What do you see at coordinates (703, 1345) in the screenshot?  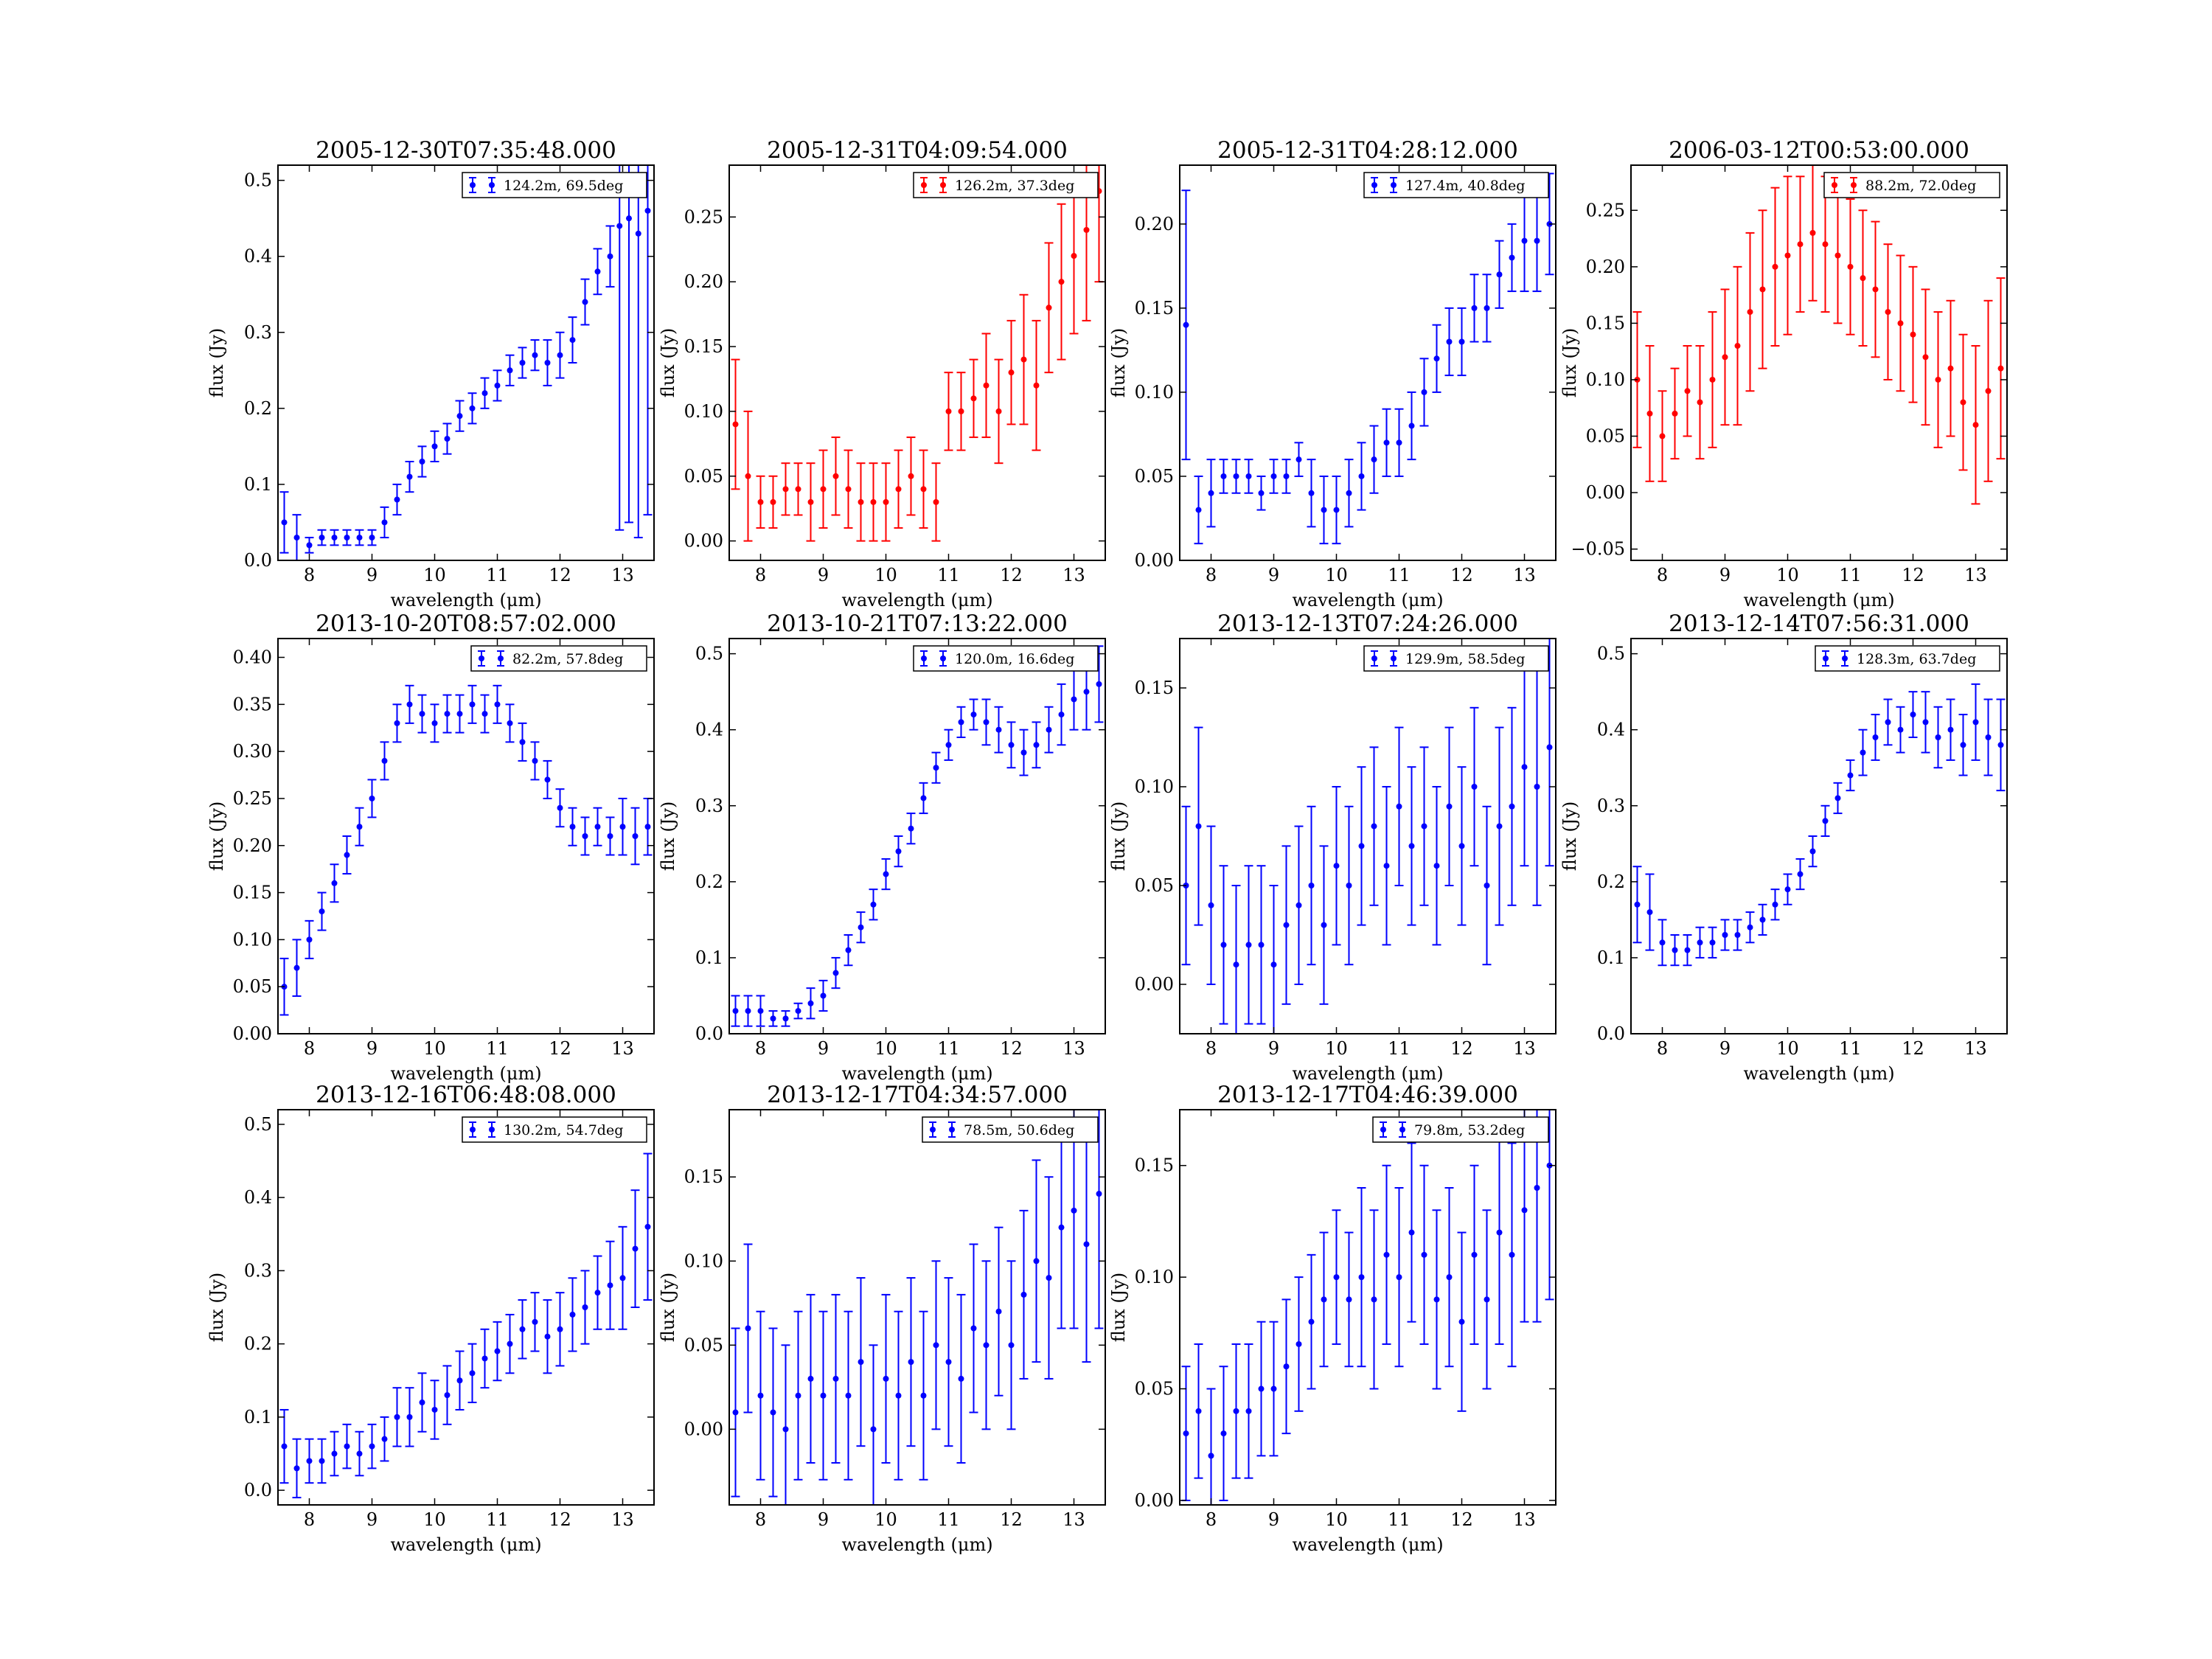 I see `y-tick-label: 0.05` at bounding box center [703, 1345].